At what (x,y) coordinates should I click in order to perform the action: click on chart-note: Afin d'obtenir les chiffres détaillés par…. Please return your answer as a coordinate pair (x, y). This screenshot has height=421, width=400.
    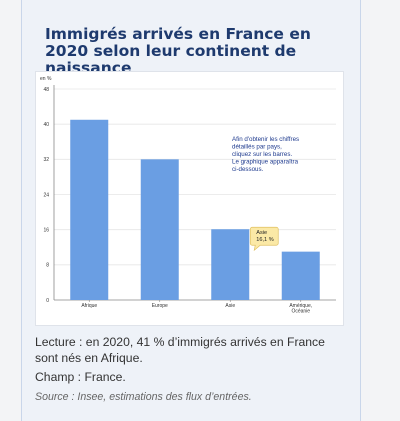
    Looking at the image, I should click on (265, 154).